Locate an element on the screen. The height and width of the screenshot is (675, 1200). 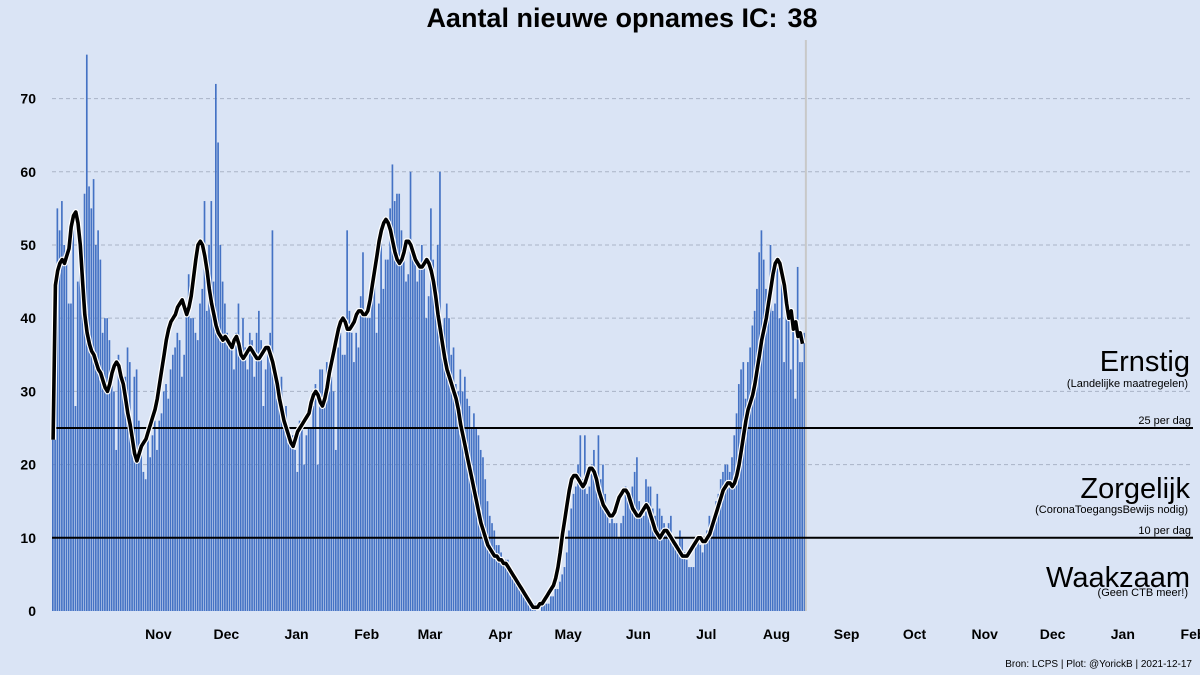
zone-sub-zorgelijk: (CoronaToegangsBewijs nodig) is located at coordinates (1111, 510).